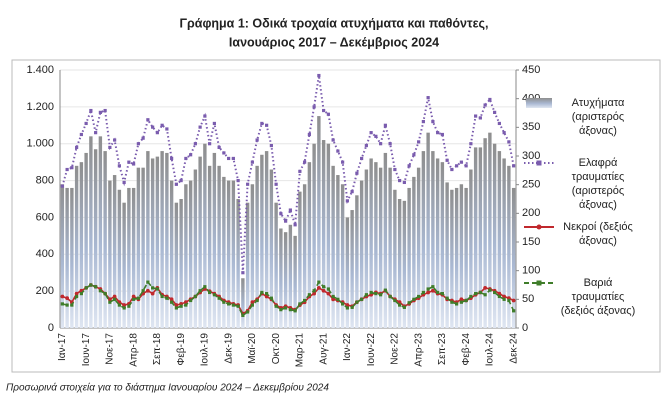 This screenshot has width=668, height=400. Describe the element at coordinates (531, 156) in the screenshot. I see `y2-tick-label: 300` at that location.